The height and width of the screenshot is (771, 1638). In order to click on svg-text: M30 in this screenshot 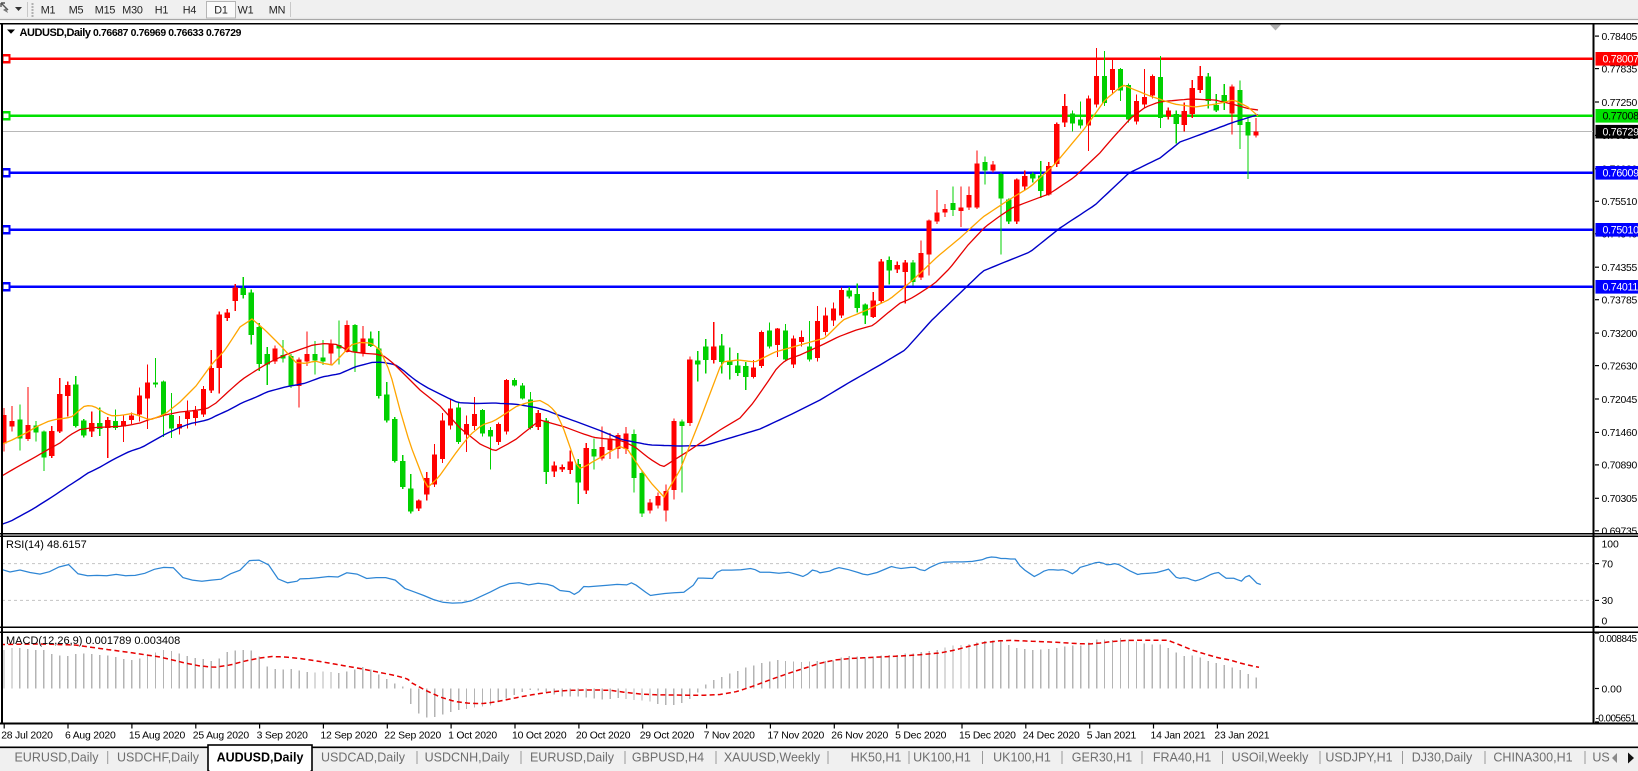, I will do `click(132, 10)`.